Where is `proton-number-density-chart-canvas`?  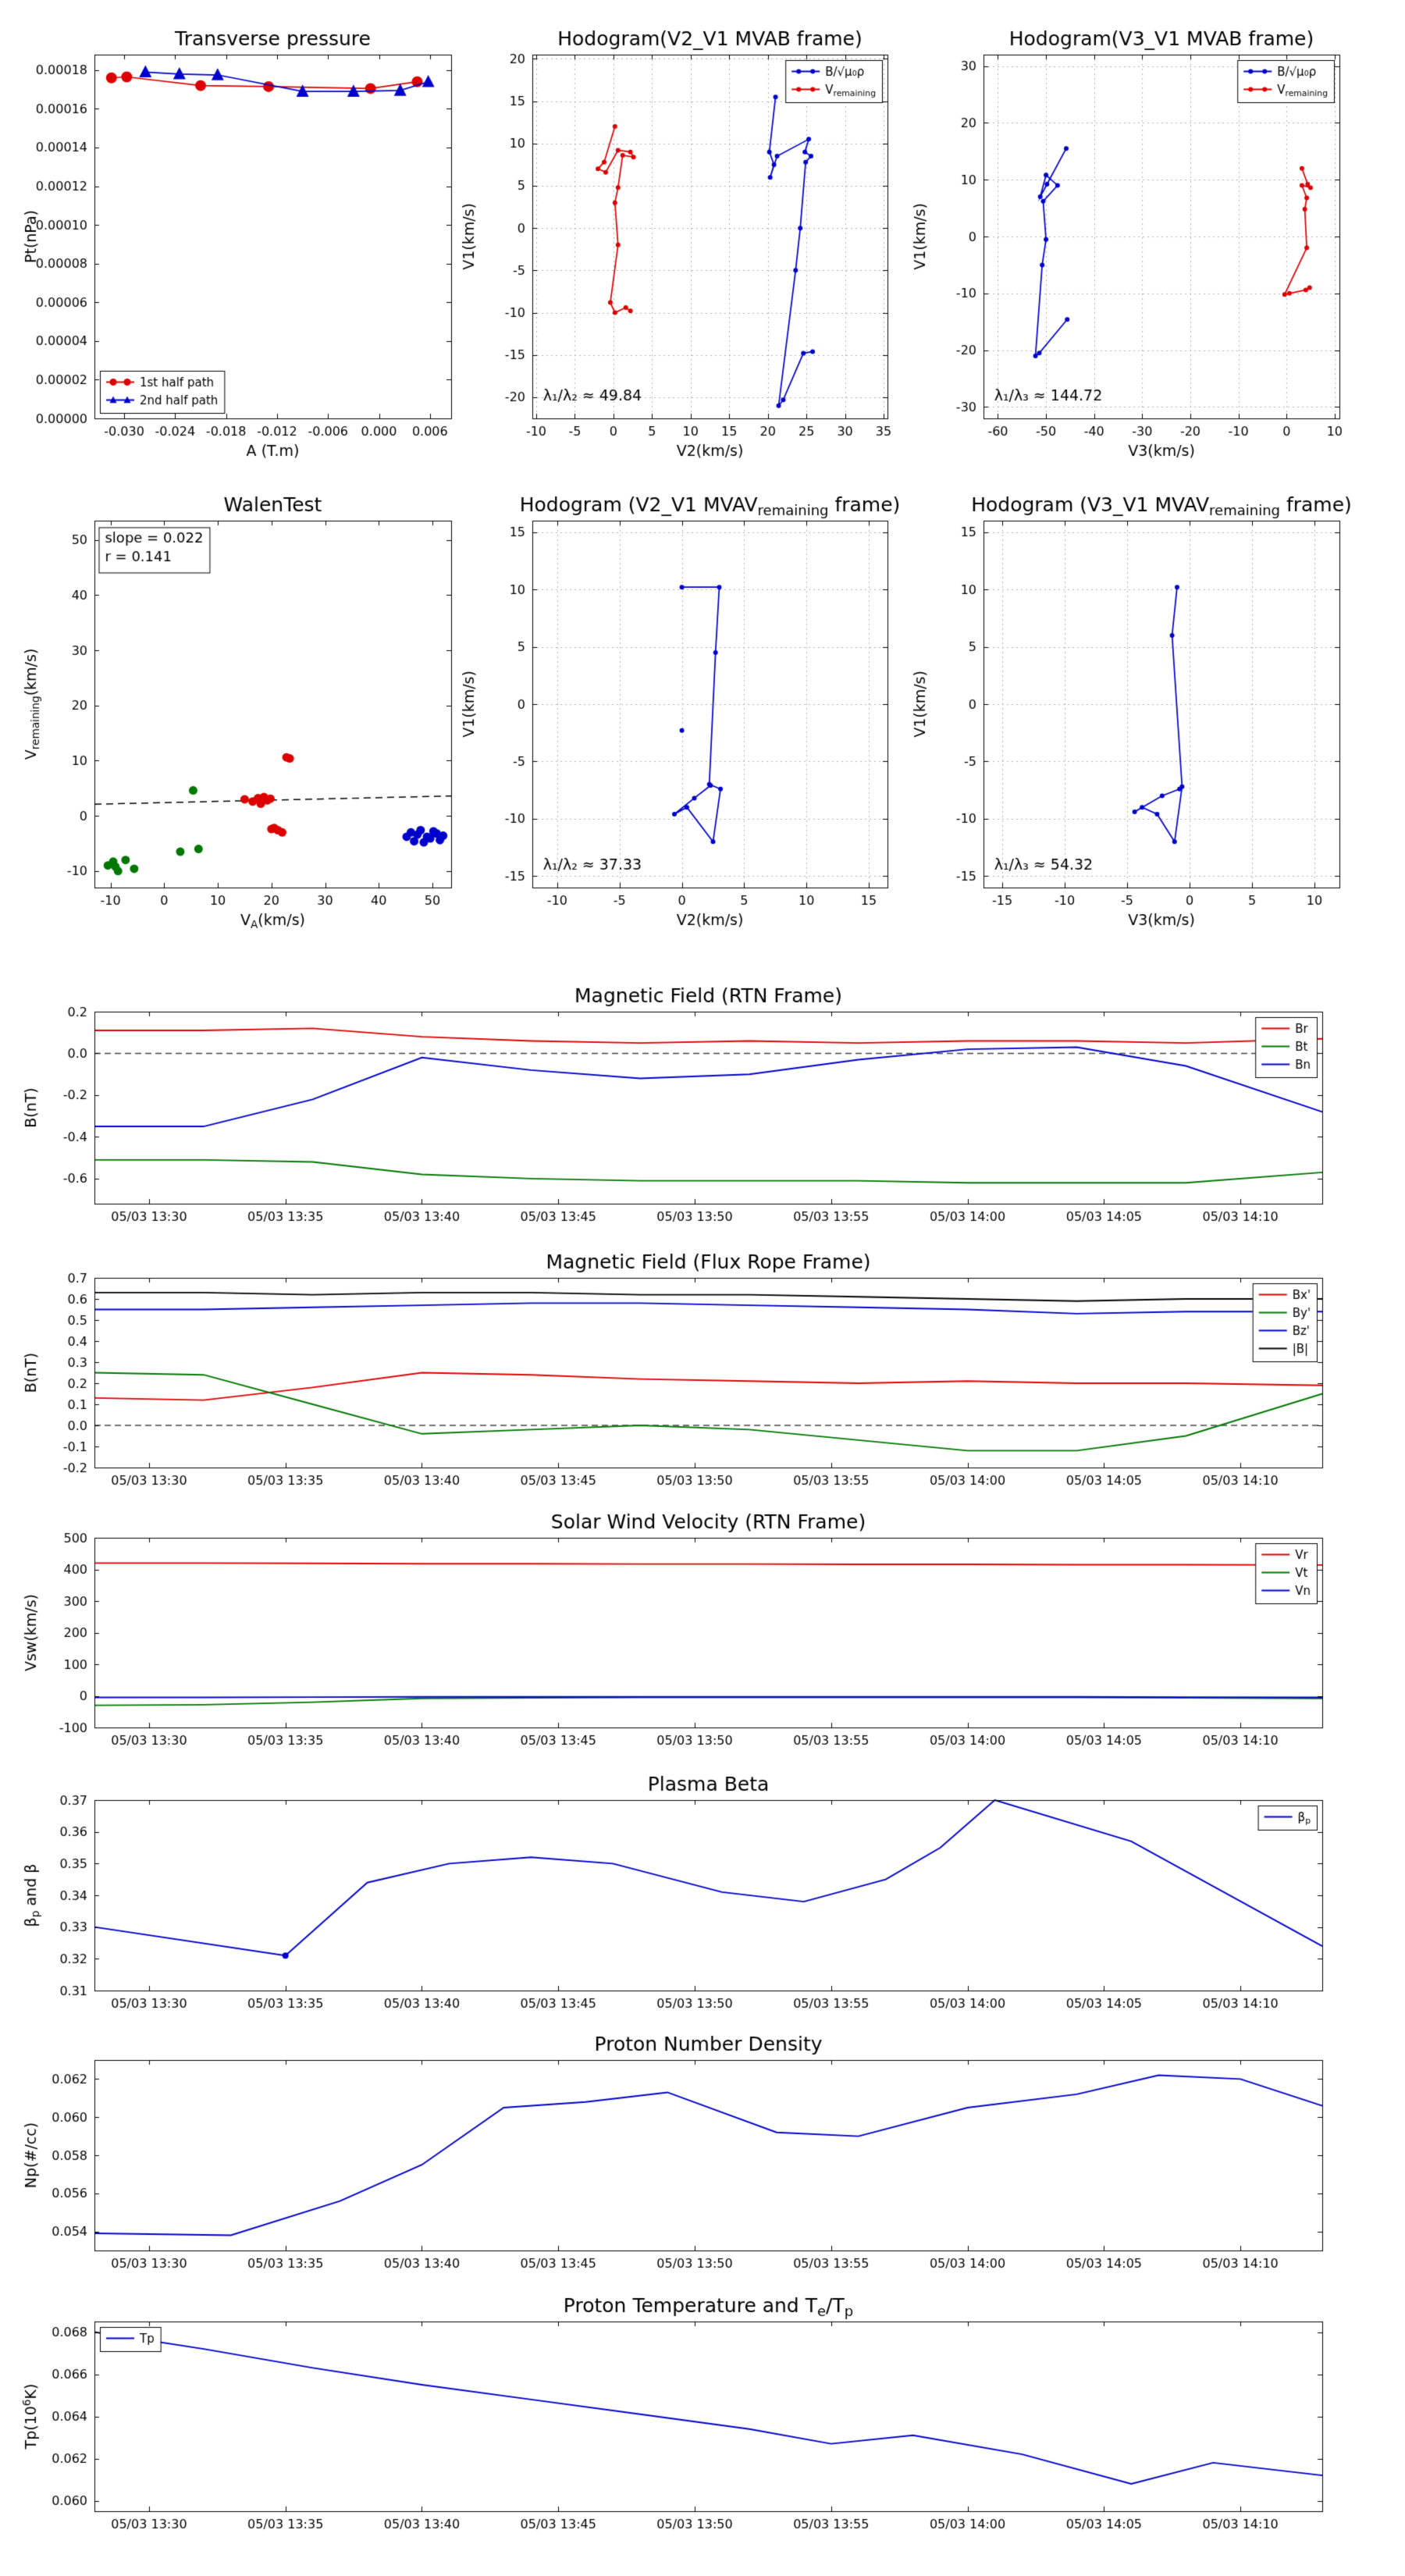
proton-number-density-chart-canvas is located at coordinates (679, 2160).